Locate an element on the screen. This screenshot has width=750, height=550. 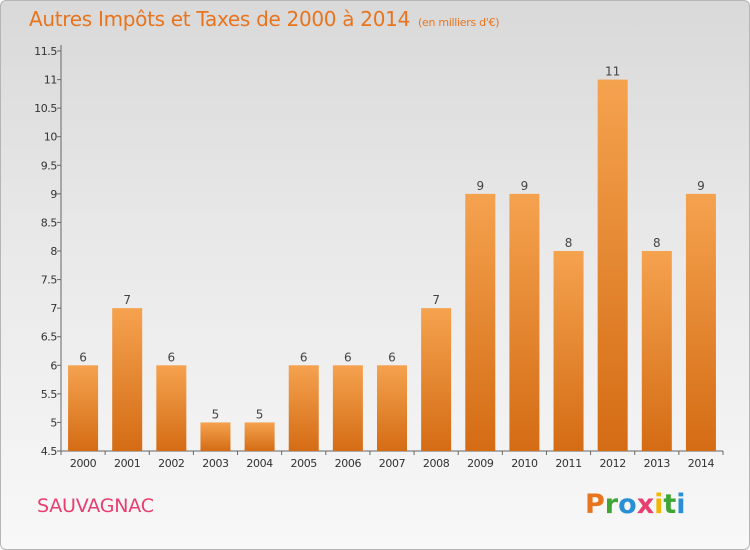
x-tick-label-2014: 2014 is located at coordinates (701, 463).